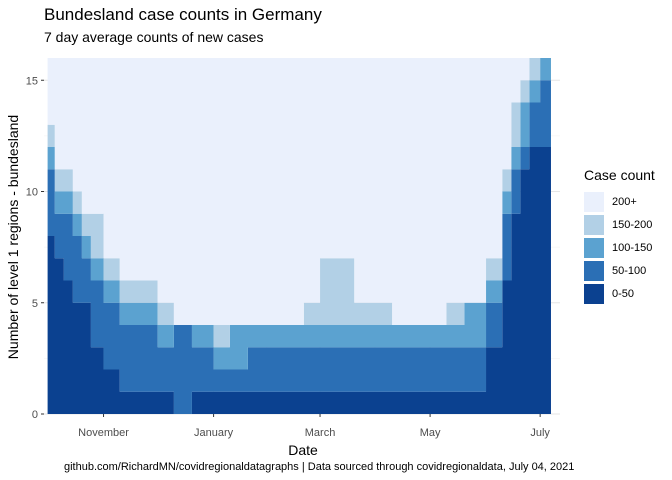  I want to click on legend-item: 100-150, so click(618, 247).